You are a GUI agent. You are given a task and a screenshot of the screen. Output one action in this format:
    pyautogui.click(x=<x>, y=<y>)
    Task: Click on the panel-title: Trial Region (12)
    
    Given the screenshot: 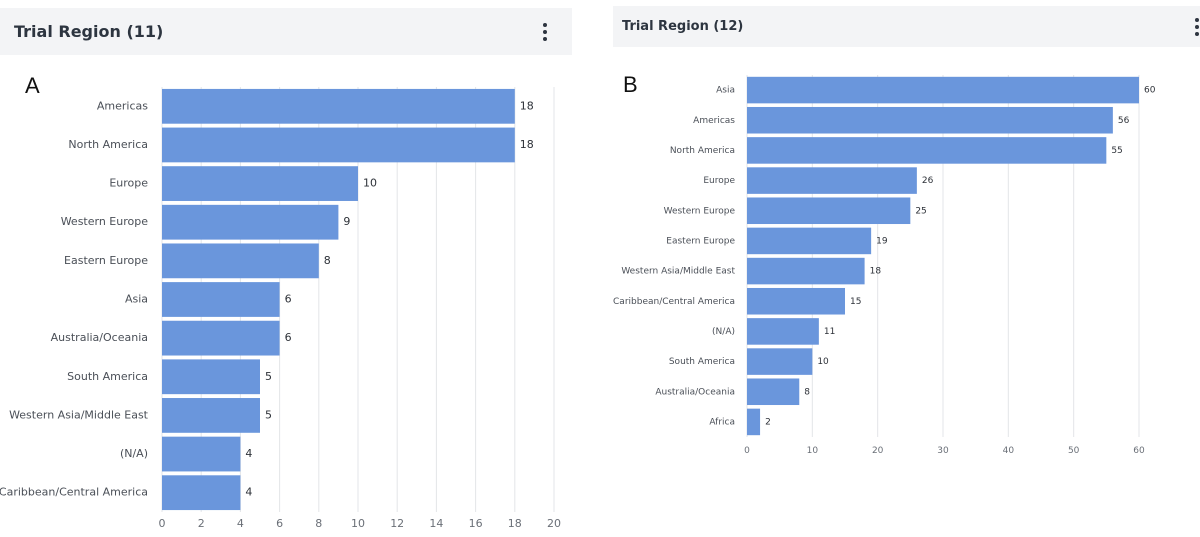 What is the action you would take?
    pyautogui.click(x=683, y=26)
    